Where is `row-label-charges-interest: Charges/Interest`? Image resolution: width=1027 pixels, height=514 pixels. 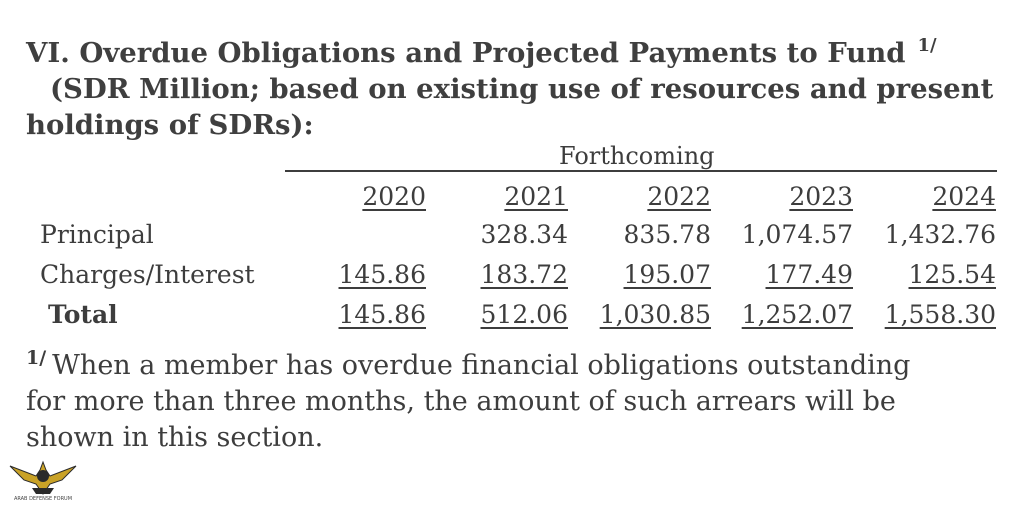 row-label-charges-interest: Charges/Interest is located at coordinates (147, 274).